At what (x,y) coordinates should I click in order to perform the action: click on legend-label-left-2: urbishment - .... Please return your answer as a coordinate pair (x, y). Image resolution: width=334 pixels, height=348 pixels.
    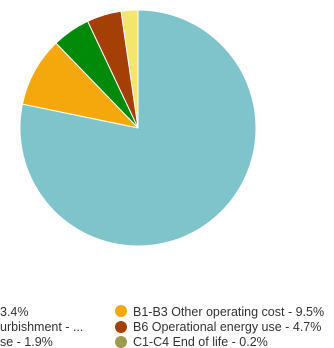
    Looking at the image, I should click on (41, 327).